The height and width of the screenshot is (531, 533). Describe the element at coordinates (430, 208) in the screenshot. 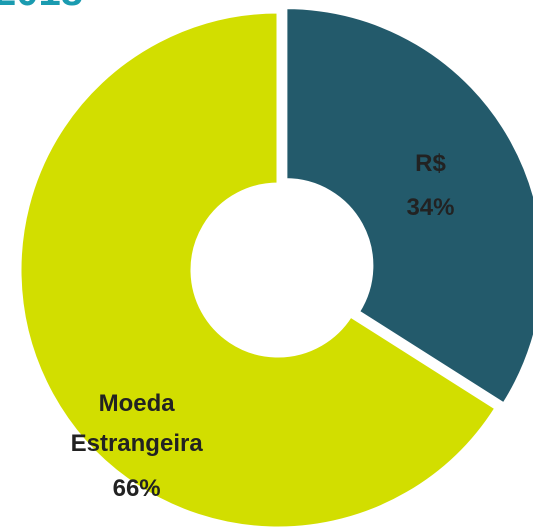

I see `value-label: 34%` at that location.